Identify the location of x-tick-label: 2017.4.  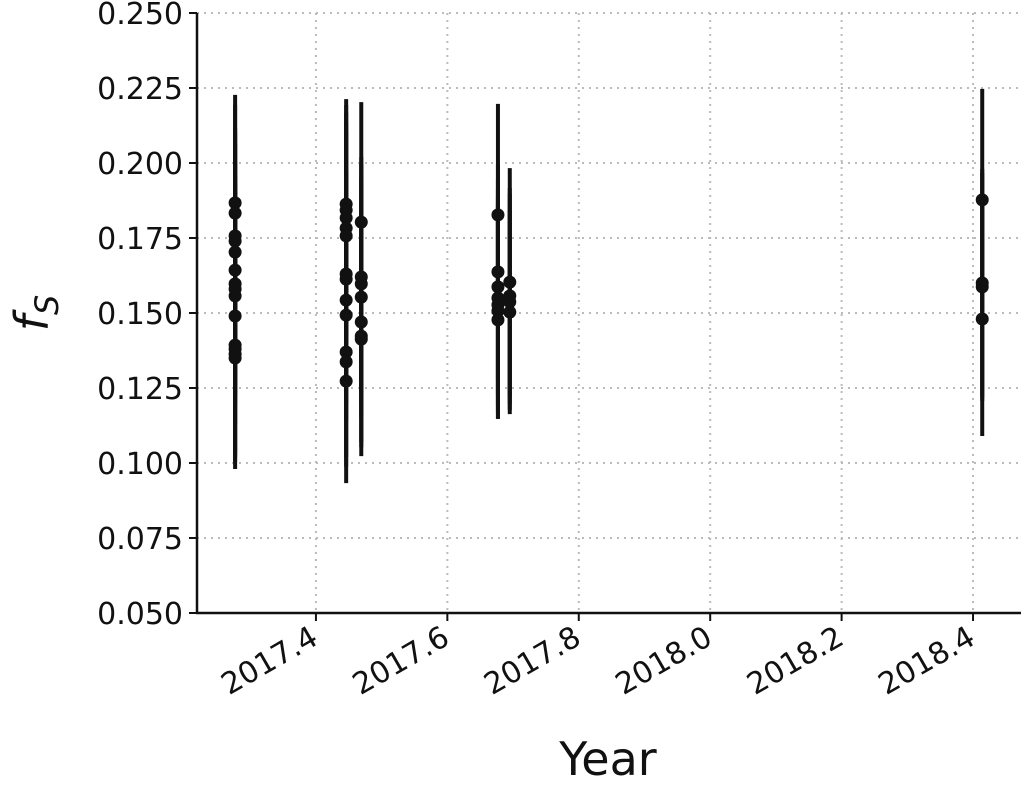
(270, 661).